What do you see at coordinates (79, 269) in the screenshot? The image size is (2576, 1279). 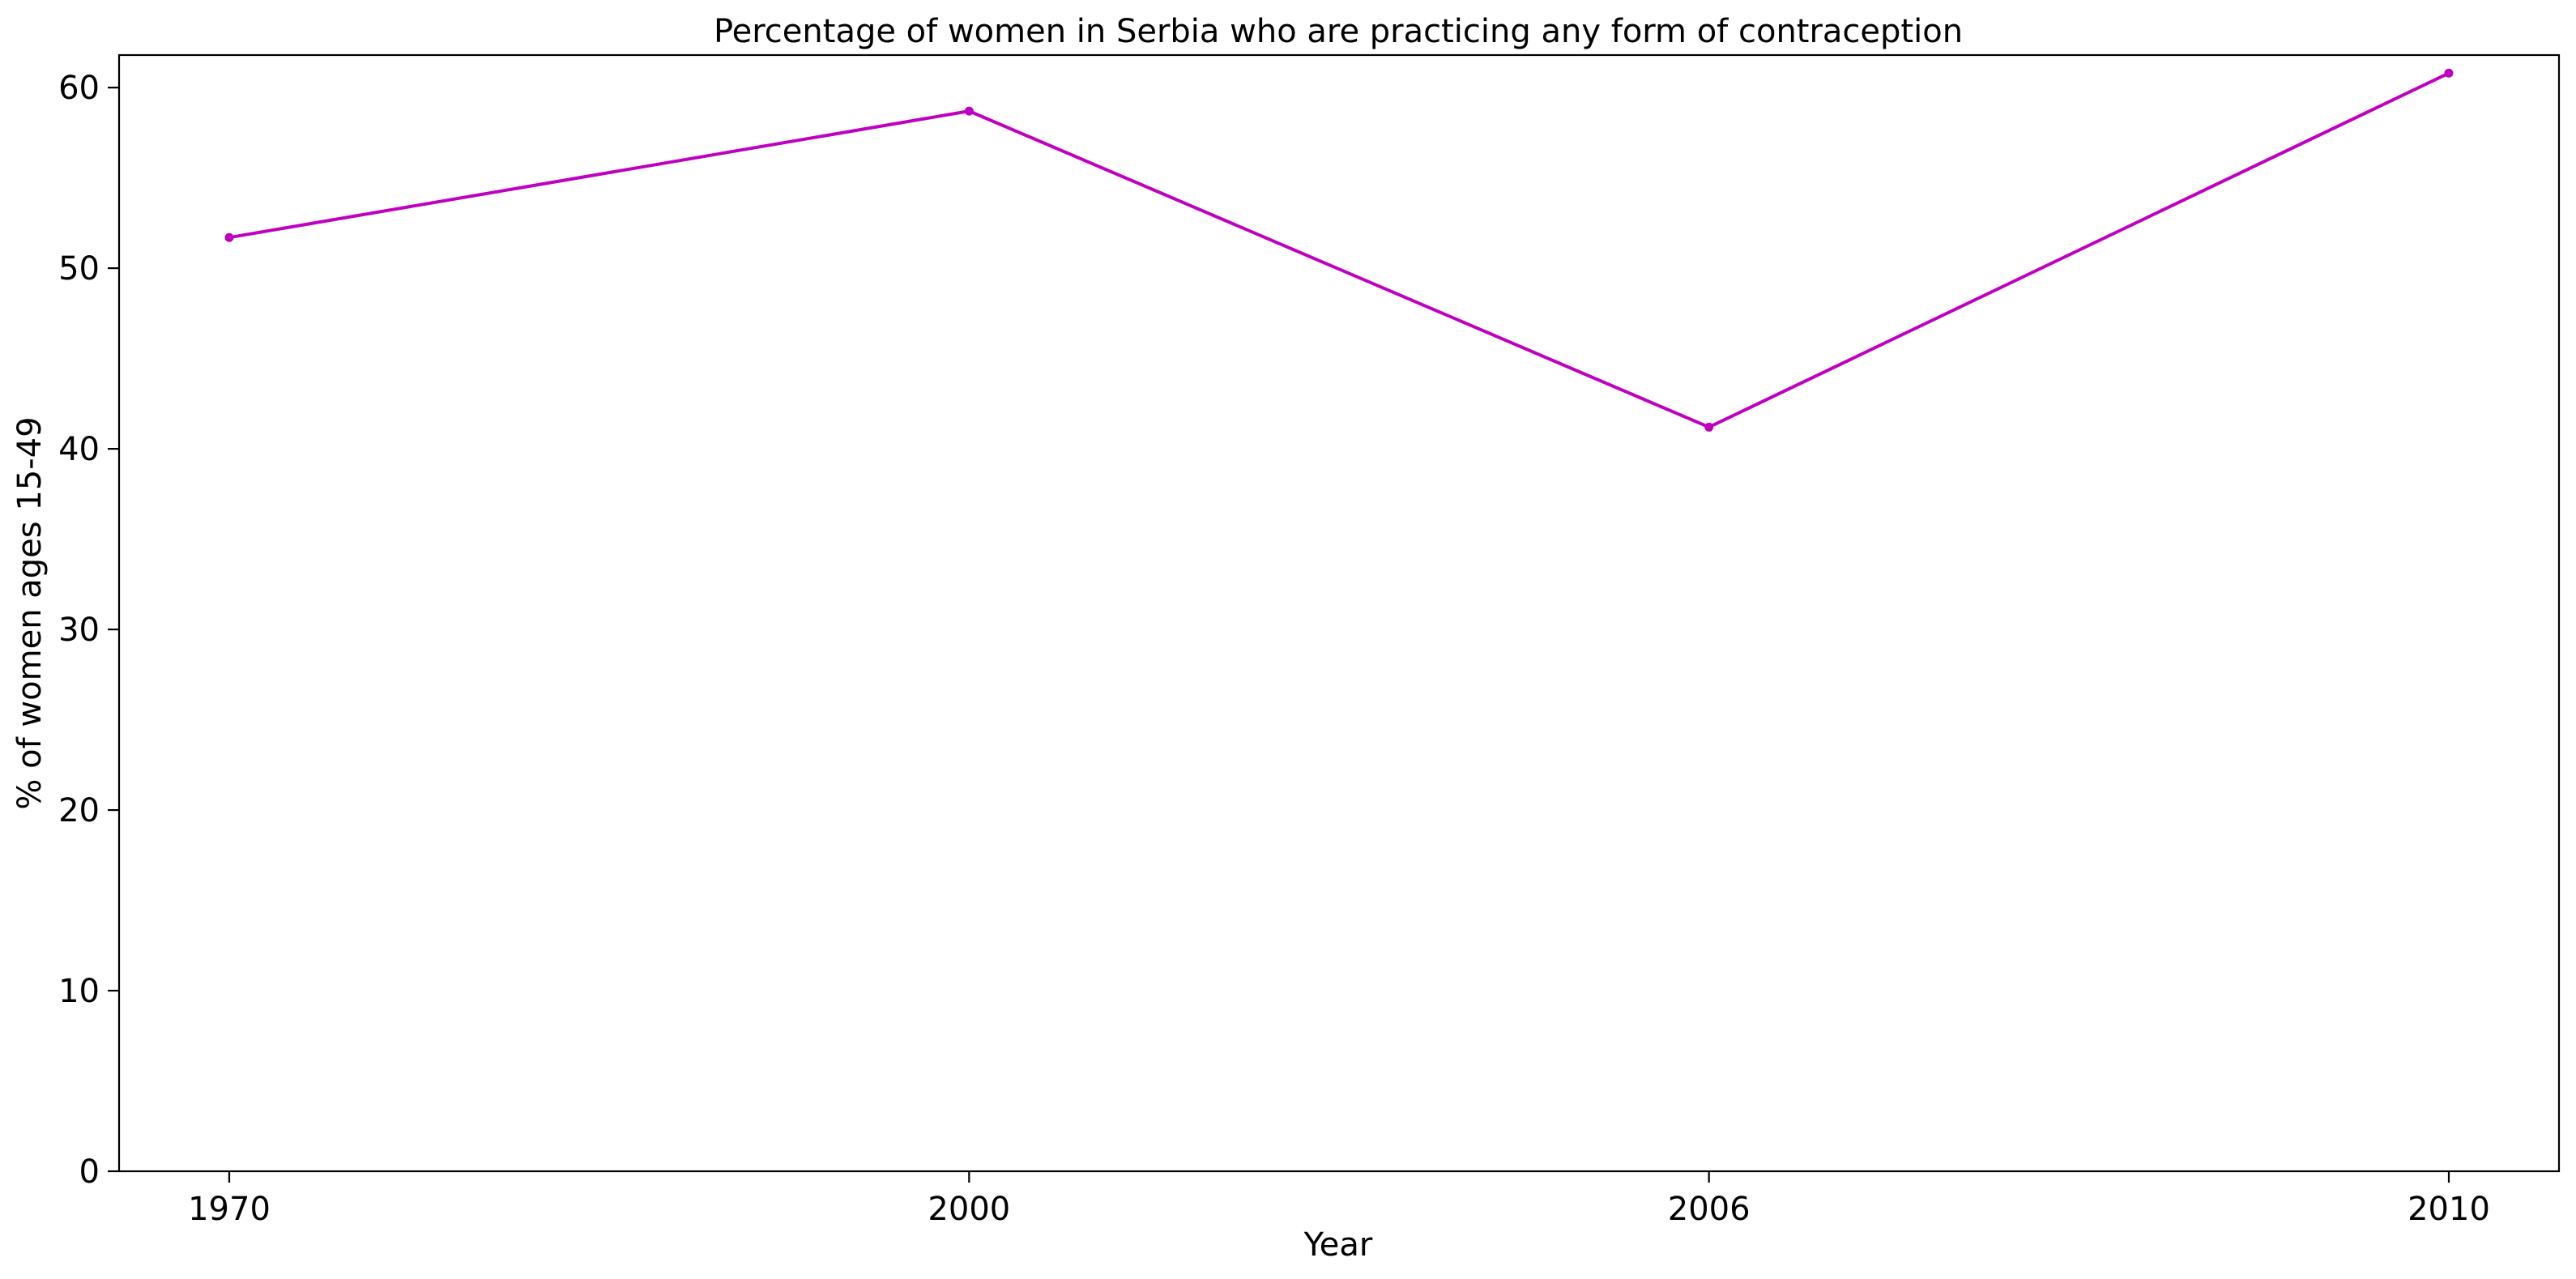 I see `y-tick-label: 50` at bounding box center [79, 269].